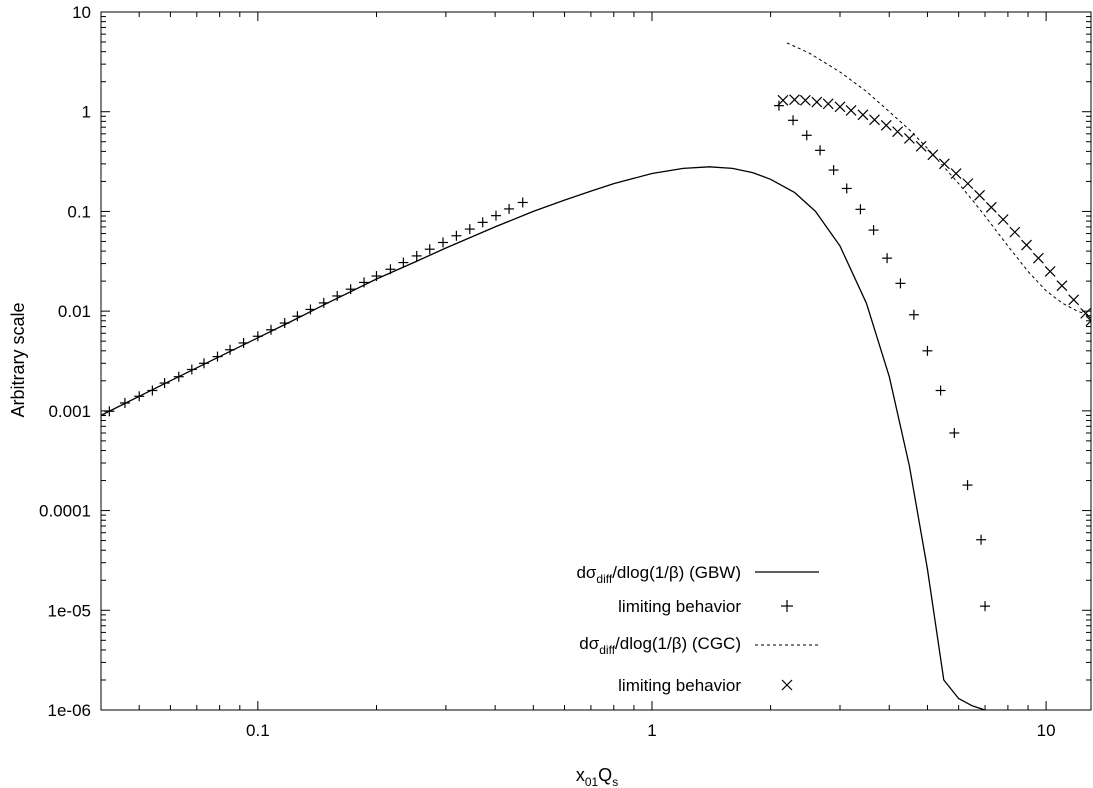 Image resolution: width=1093 pixels, height=788 pixels. What do you see at coordinates (787, 606) in the screenshot?
I see `legend-swatch-plus` at bounding box center [787, 606].